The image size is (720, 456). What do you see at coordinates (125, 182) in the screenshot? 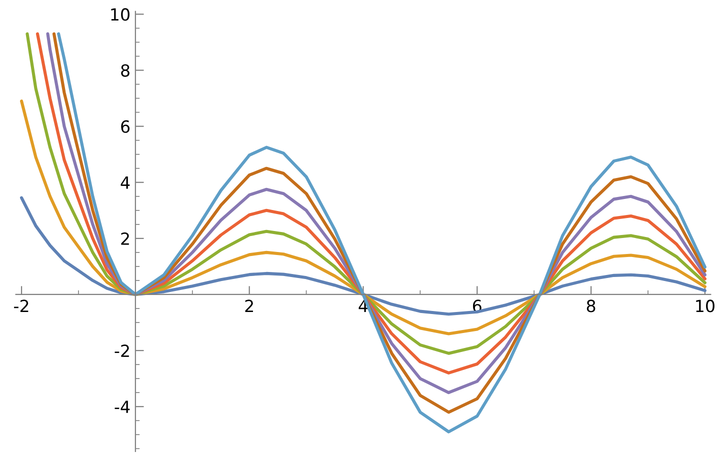
I see `y-tick-label: 4` at bounding box center [125, 182].